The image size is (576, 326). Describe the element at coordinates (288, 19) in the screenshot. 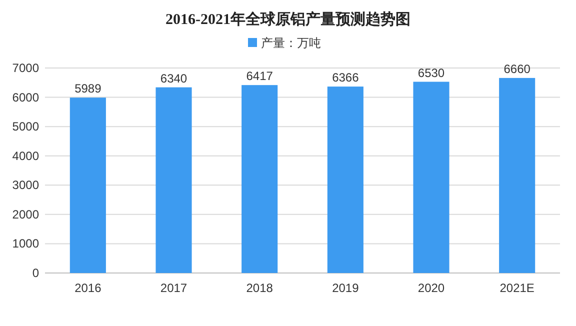

I see `chart-title: 2016-2021年全球原铝产量预测趋势图` at that location.